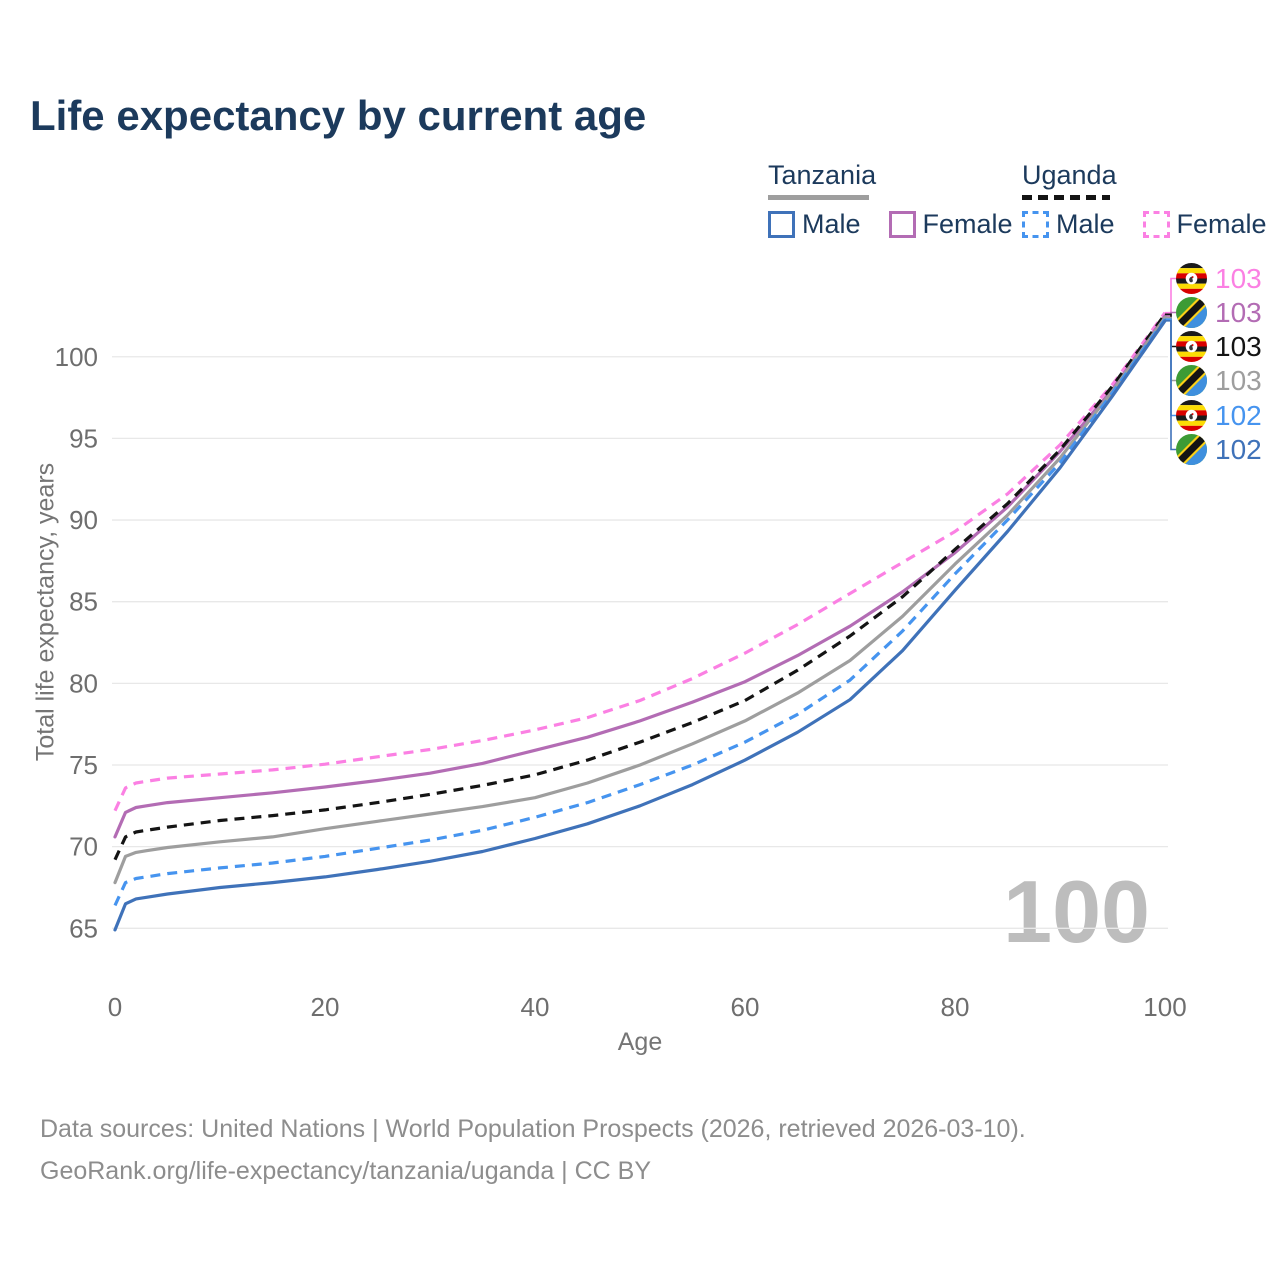 This screenshot has height=1280, width=1280. Describe the element at coordinates (967, 224) in the screenshot. I see `legend-label-tanzania-female: Female` at that location.